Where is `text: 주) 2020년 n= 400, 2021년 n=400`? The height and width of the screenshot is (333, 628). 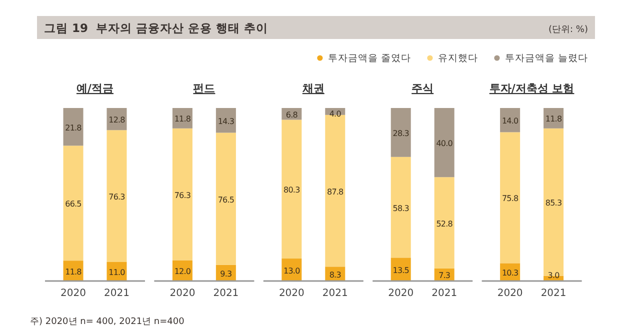
text: 주) 2020년 n= 400, 2021년 n=400 is located at coordinates (107, 322).